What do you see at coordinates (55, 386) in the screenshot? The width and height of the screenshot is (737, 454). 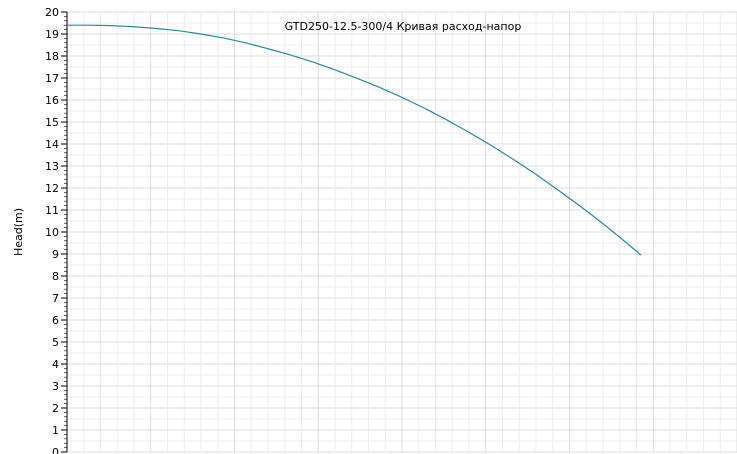 I see `y-tick-label: 3` at bounding box center [55, 386].